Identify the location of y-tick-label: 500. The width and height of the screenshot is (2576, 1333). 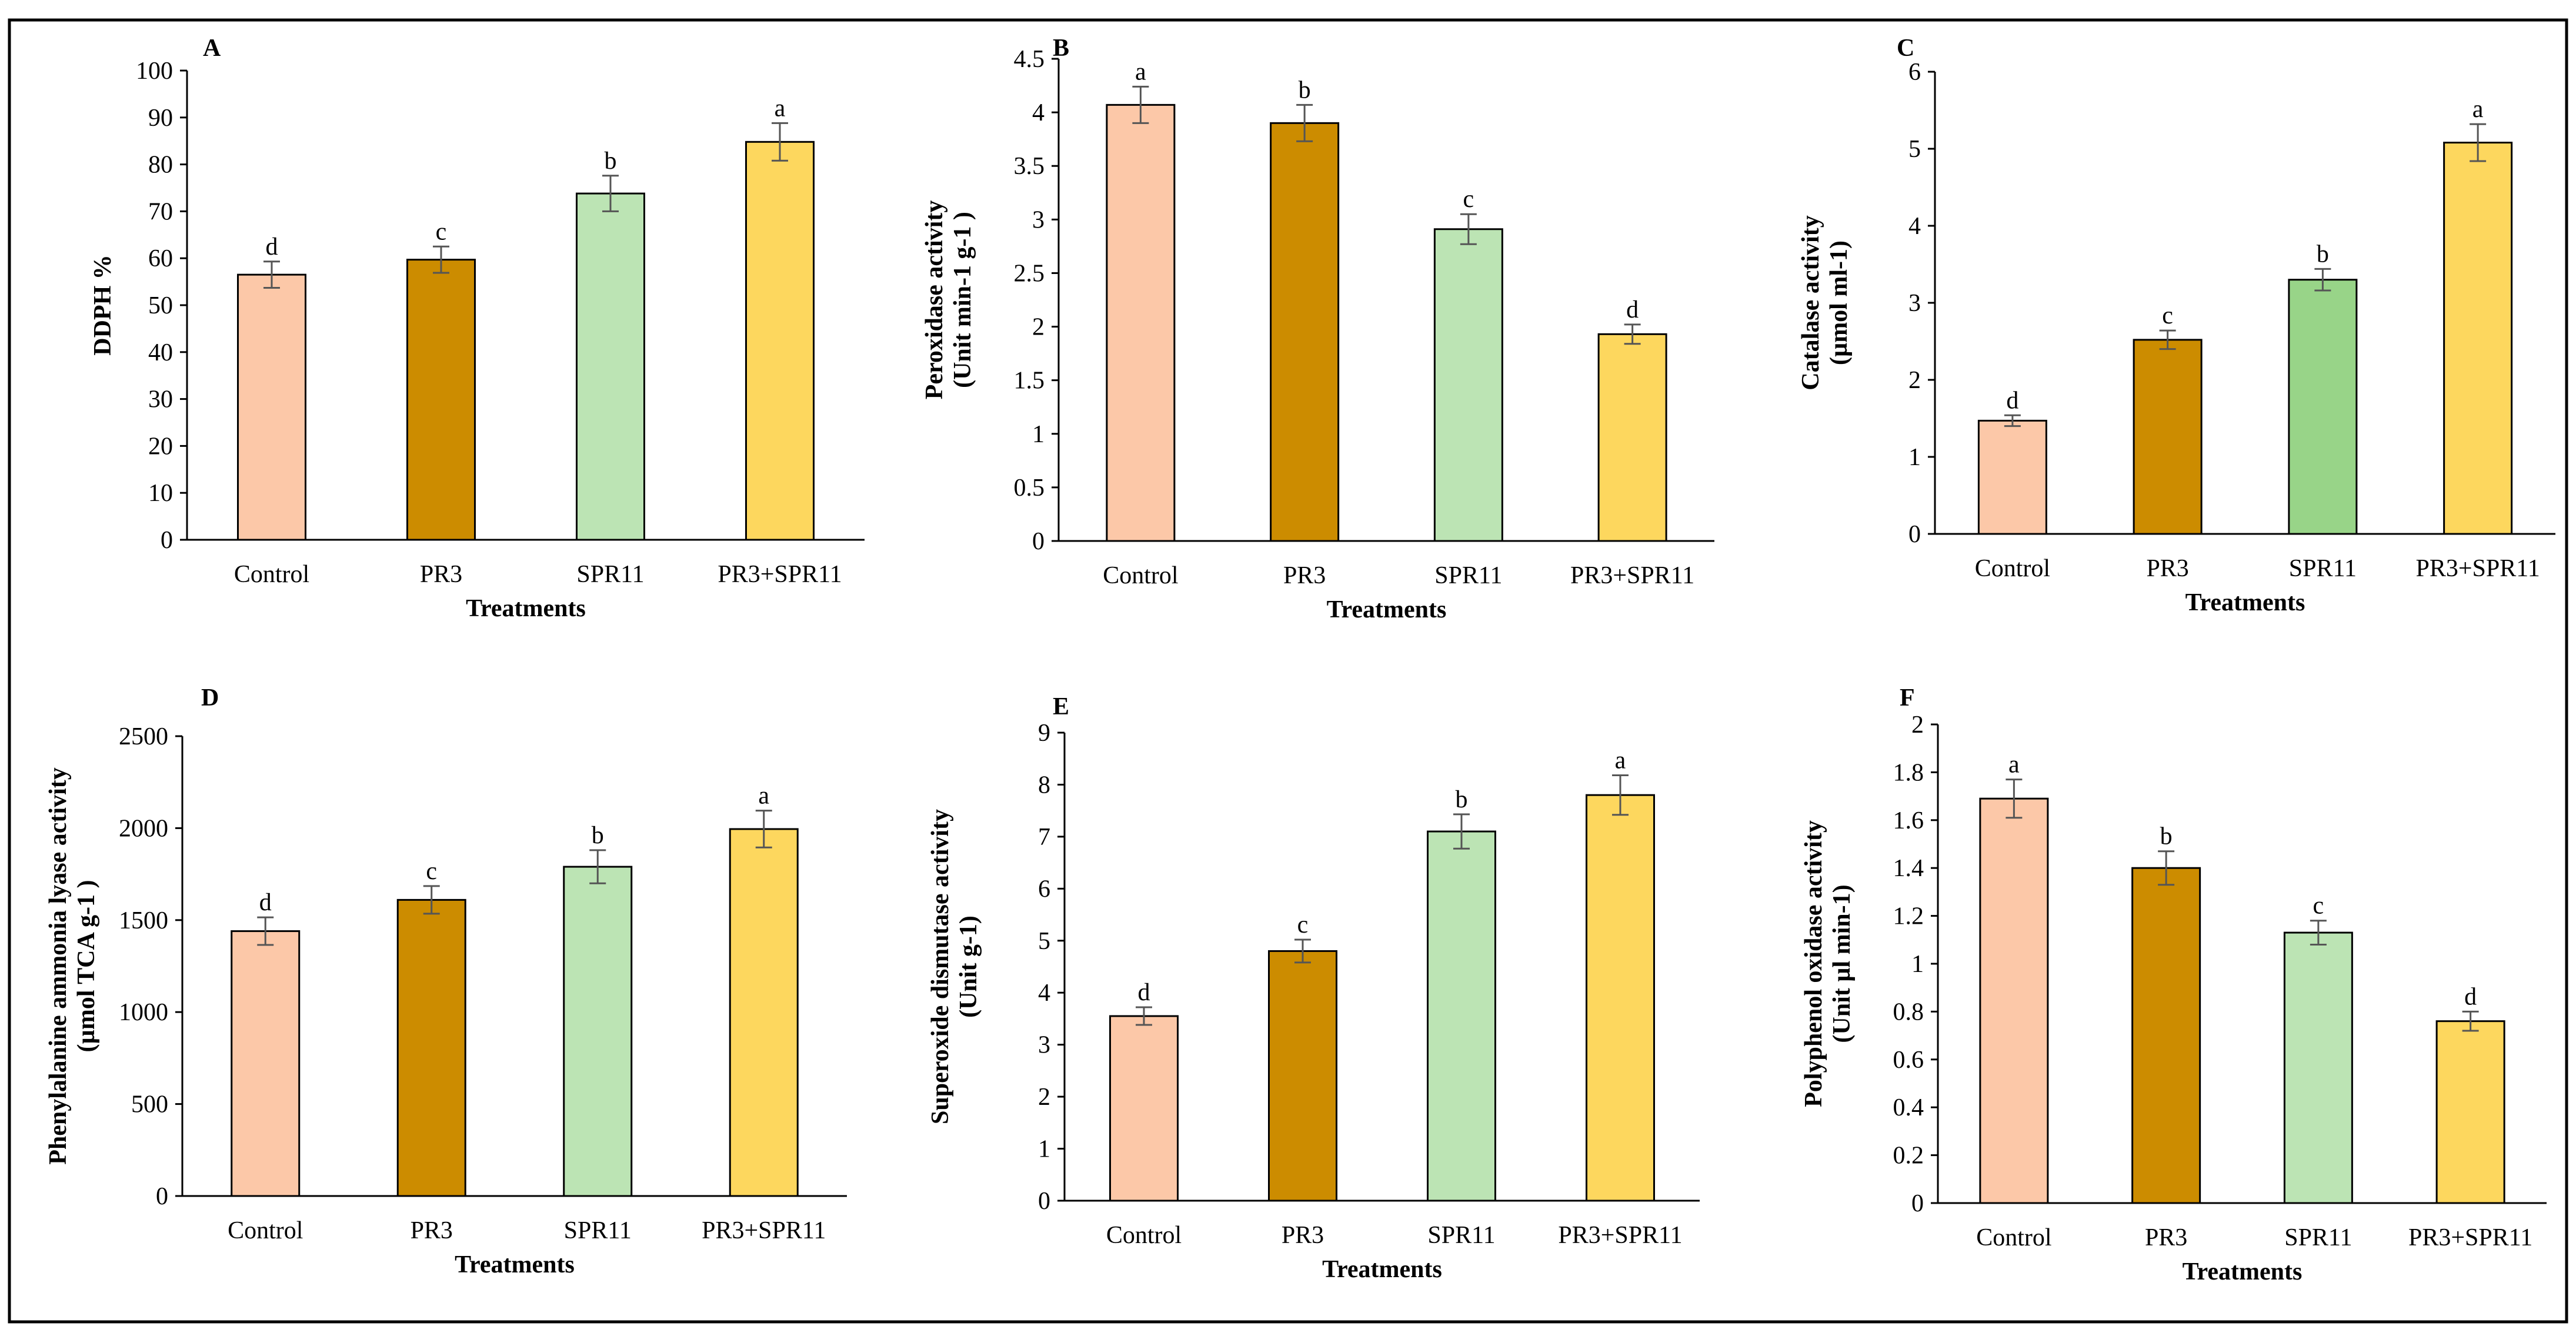
(149, 1105).